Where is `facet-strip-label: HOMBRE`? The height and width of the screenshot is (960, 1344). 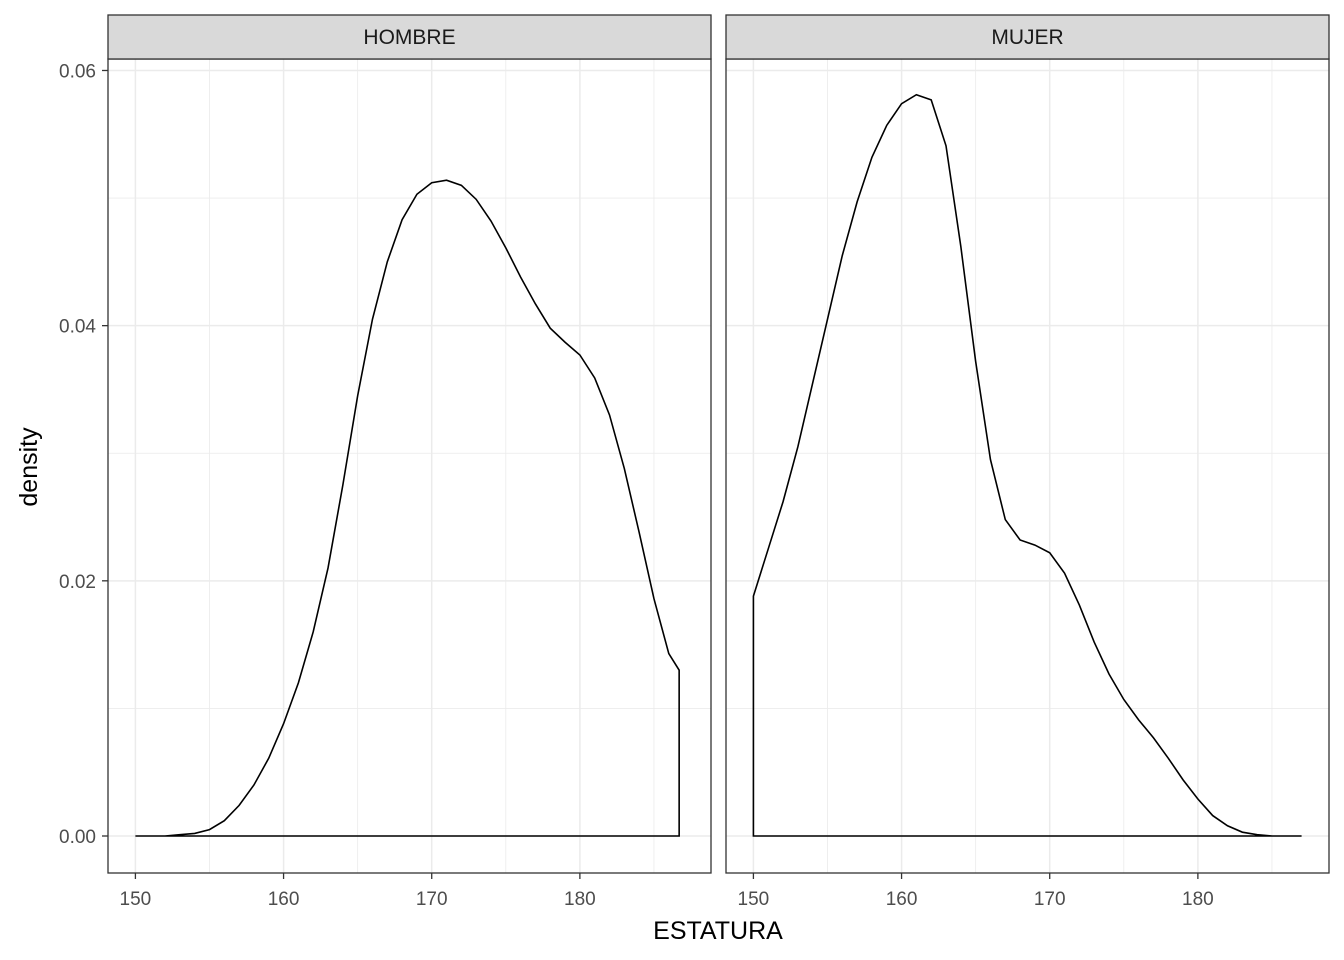 facet-strip-label: HOMBRE is located at coordinates (409, 37).